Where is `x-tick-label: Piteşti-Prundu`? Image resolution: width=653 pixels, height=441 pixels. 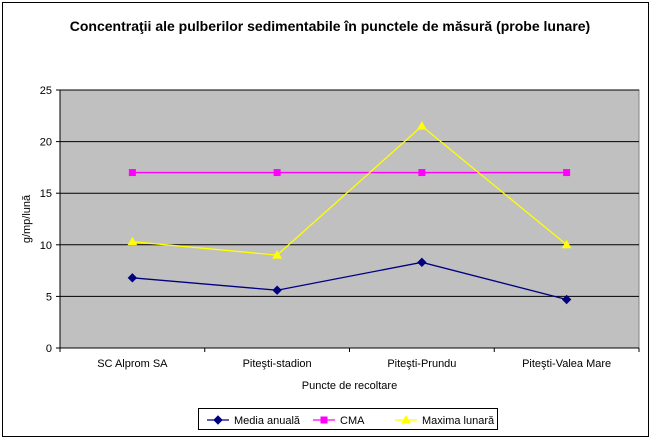 x-tick-label: Piteşti-Prundu is located at coordinates (421, 364).